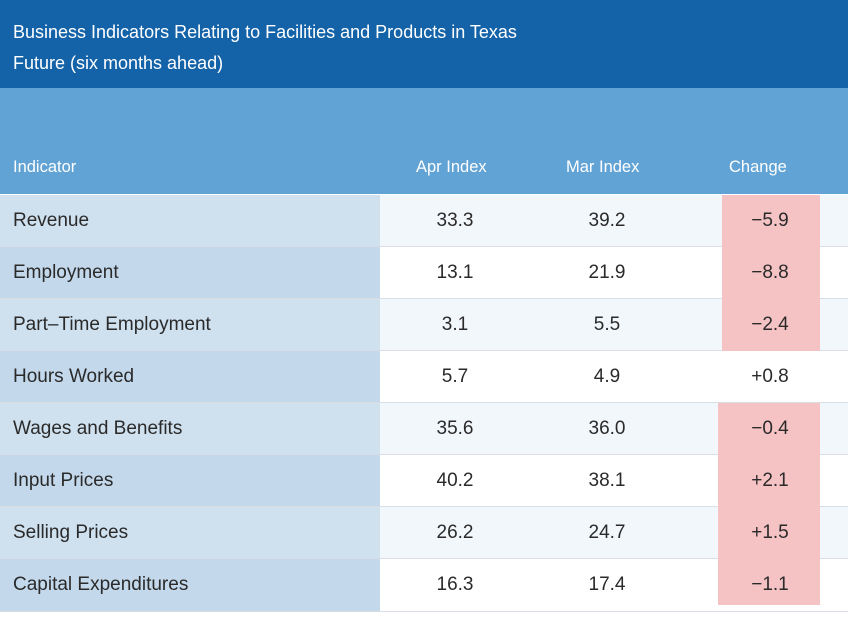  What do you see at coordinates (607, 480) in the screenshot?
I see `mar-index-cell: 38.1` at bounding box center [607, 480].